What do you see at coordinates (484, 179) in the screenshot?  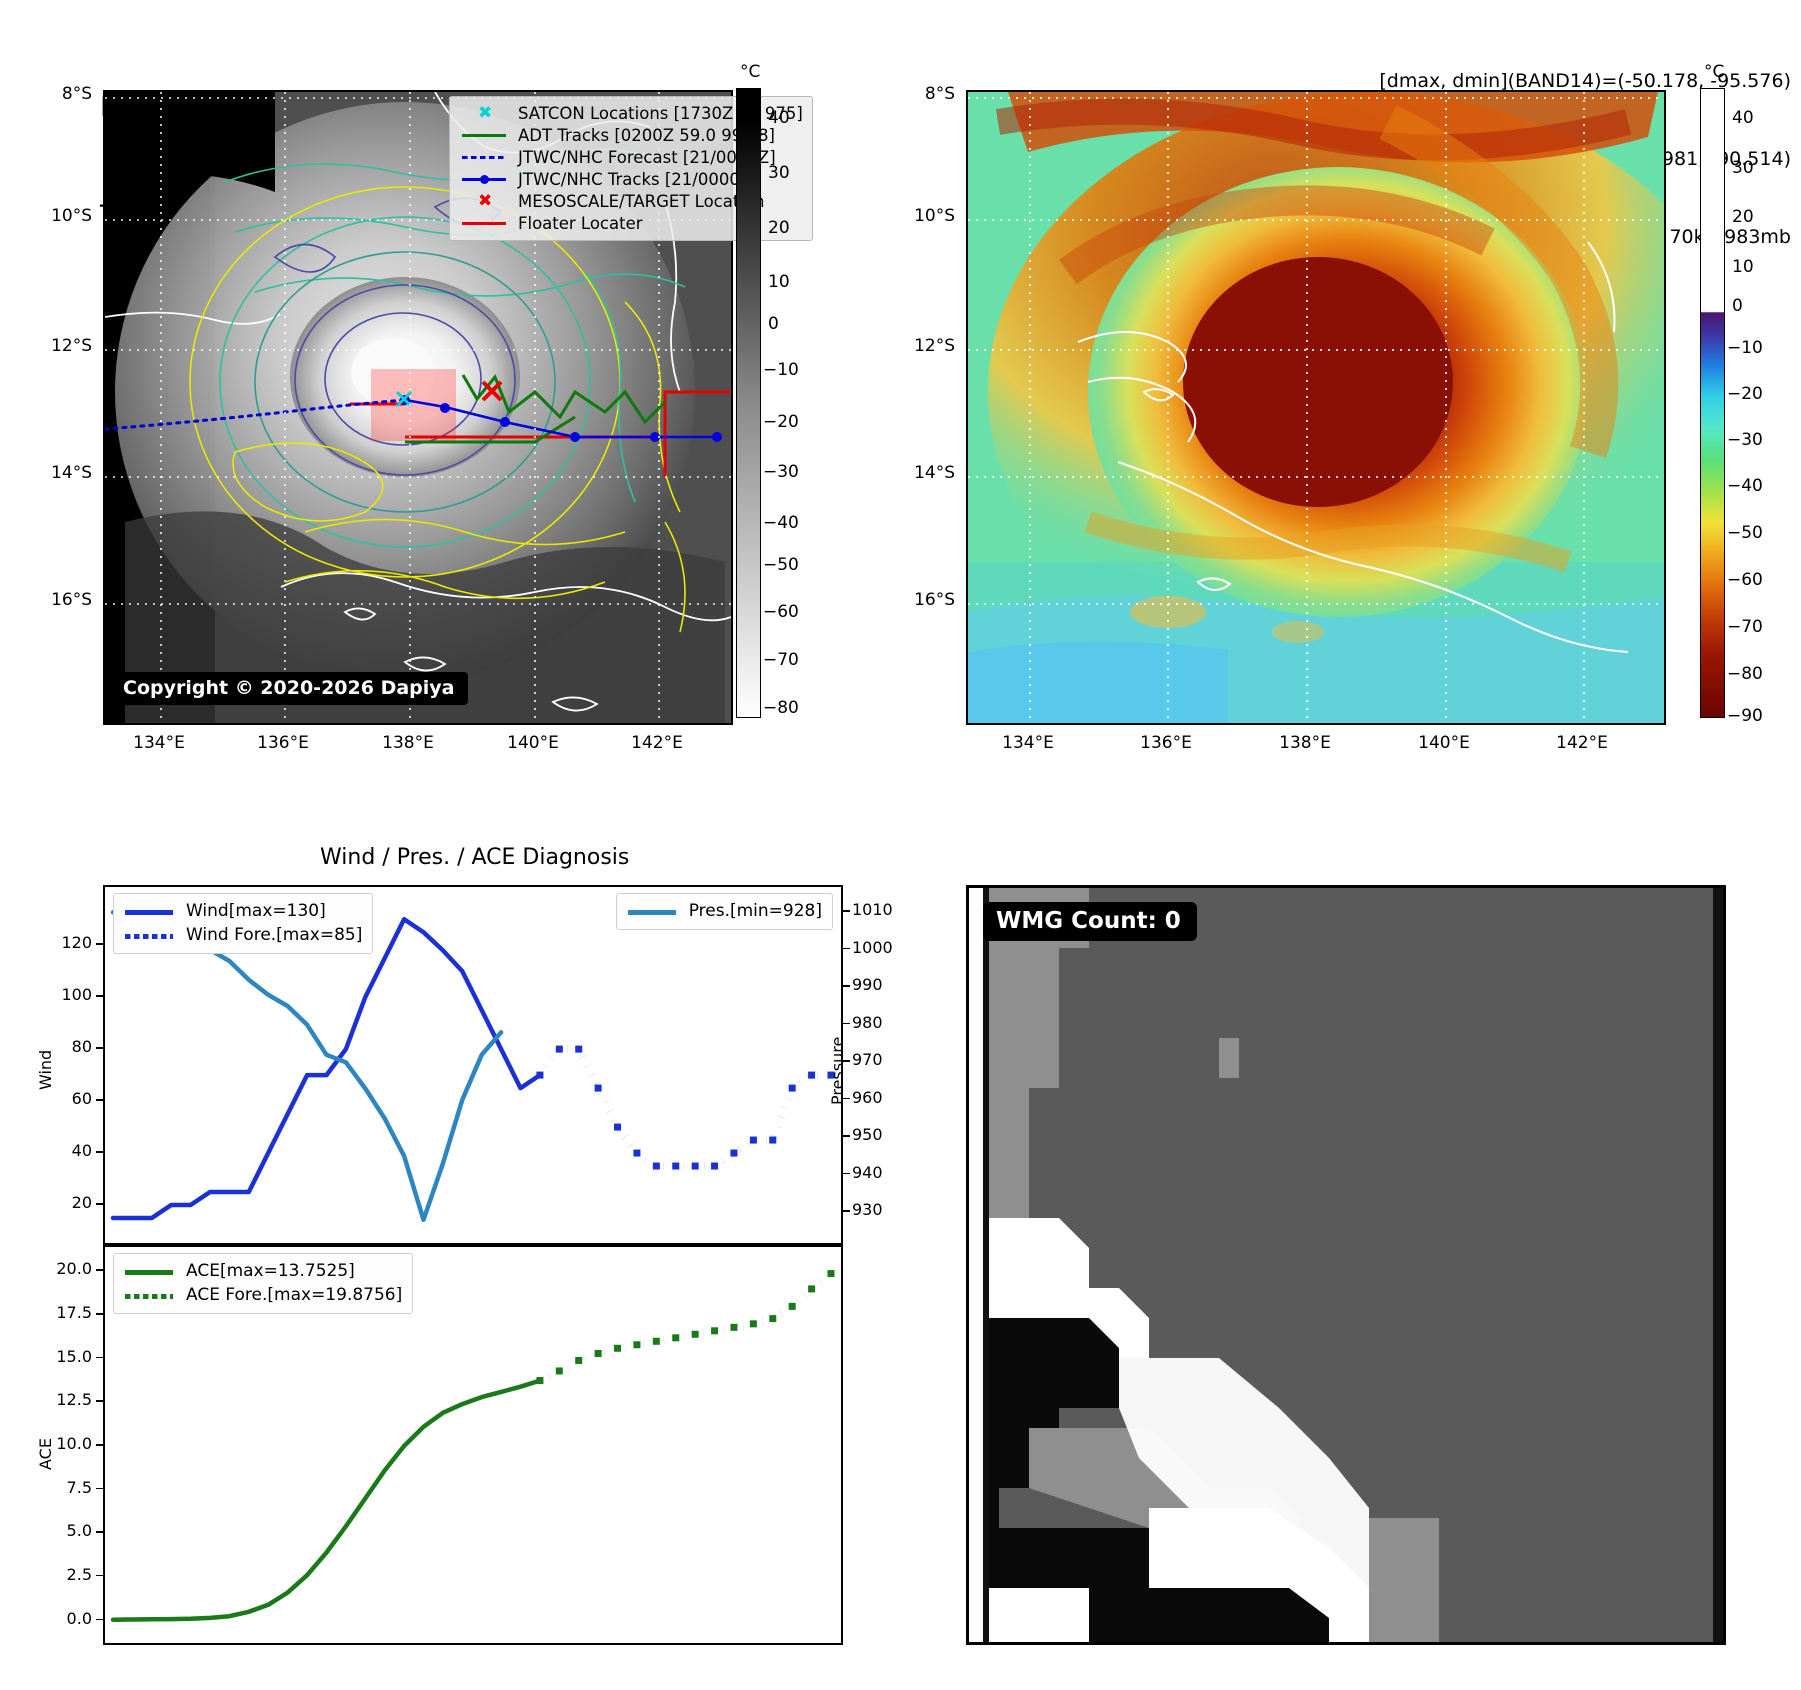 I see `jtwc-track-icon` at bounding box center [484, 179].